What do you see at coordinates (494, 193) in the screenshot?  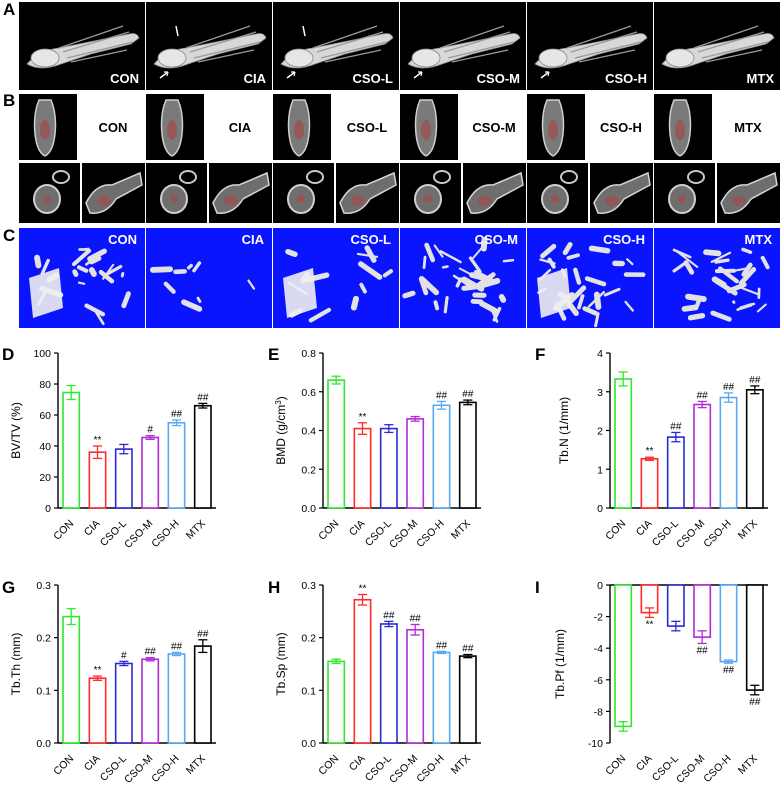 I see `ct-sagittal-slice-cso-m` at bounding box center [494, 193].